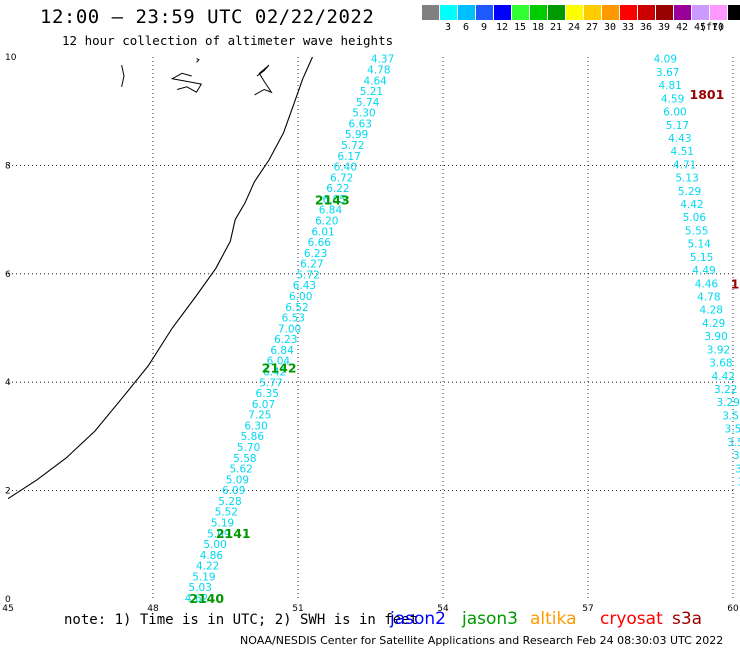 Image resolution: width=740 pixels, height=650 pixels. I want to click on wave-height-value: 4.81, so click(669, 86).